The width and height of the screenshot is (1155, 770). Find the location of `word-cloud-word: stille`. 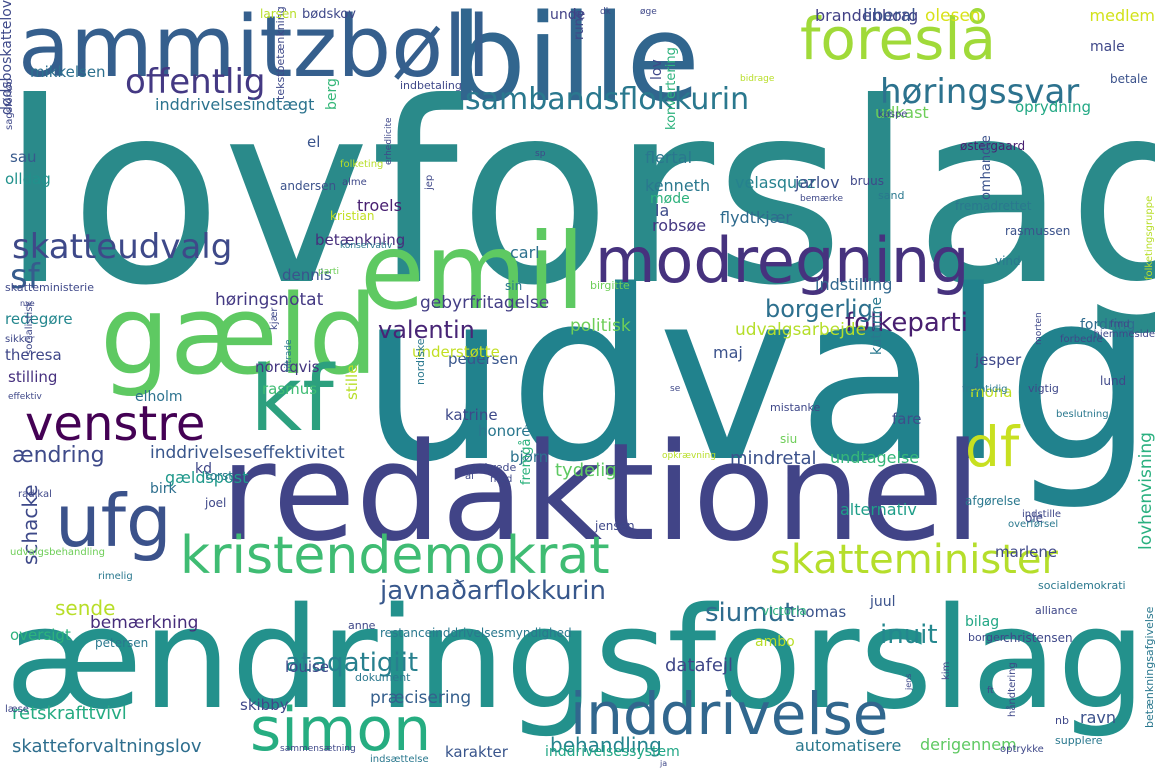

word-cloud-word: stille is located at coordinates (352, 382).